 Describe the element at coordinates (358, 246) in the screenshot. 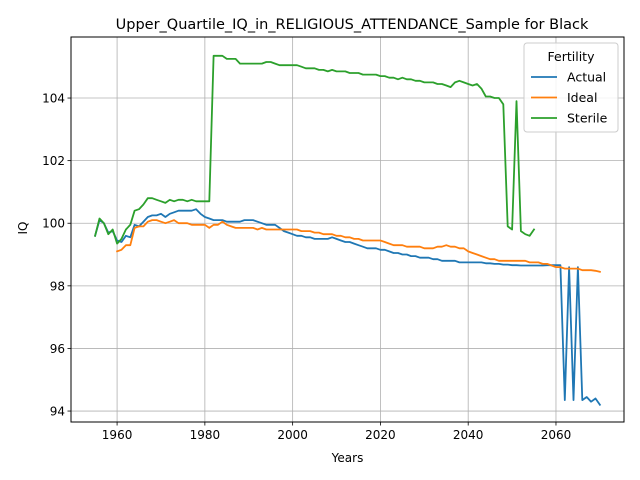

I see `series-line-ideal` at that location.